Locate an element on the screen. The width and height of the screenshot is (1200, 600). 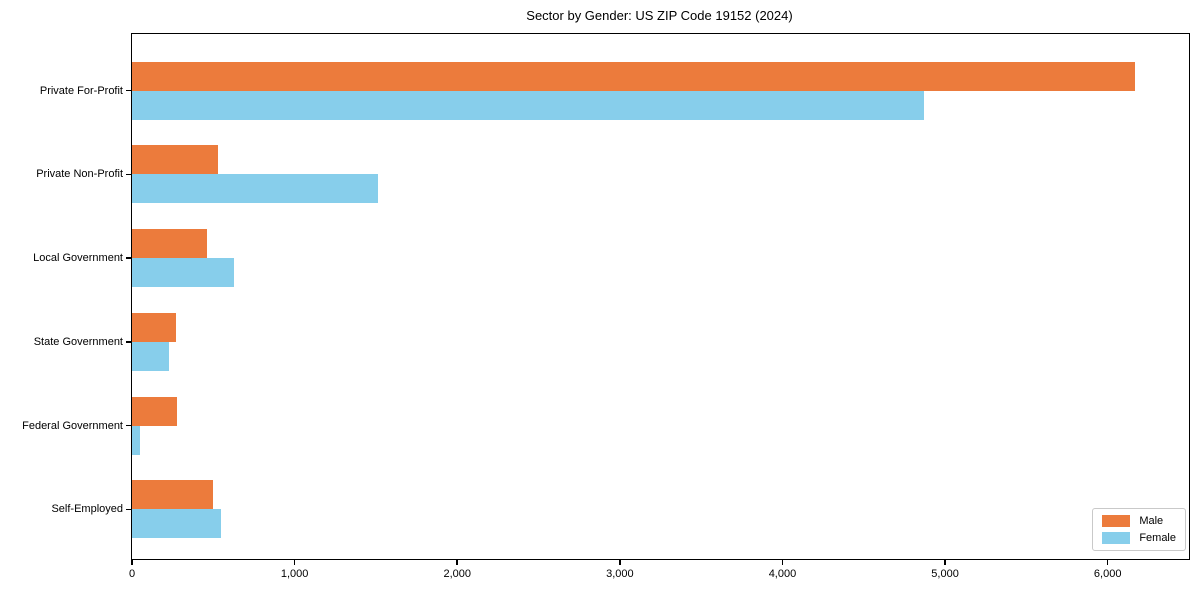
ytick-mark-federal-government is located at coordinates (129, 425).